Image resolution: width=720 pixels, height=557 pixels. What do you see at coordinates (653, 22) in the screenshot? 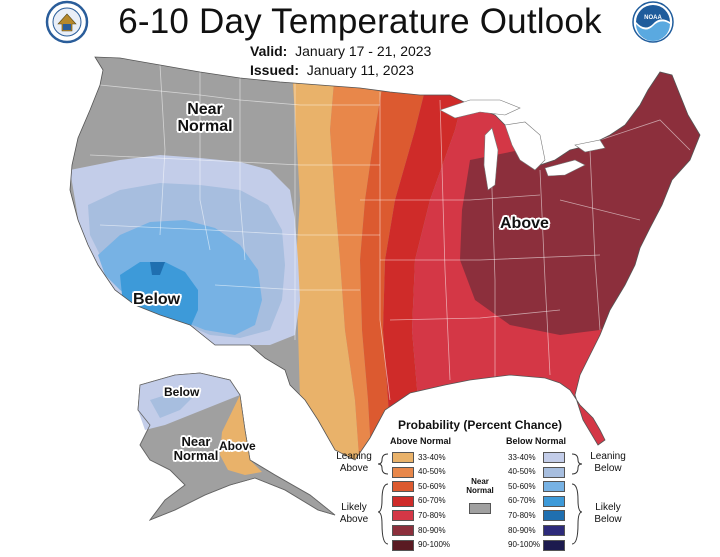
I see `noaa-logo-icon: NOAA` at bounding box center [653, 22].